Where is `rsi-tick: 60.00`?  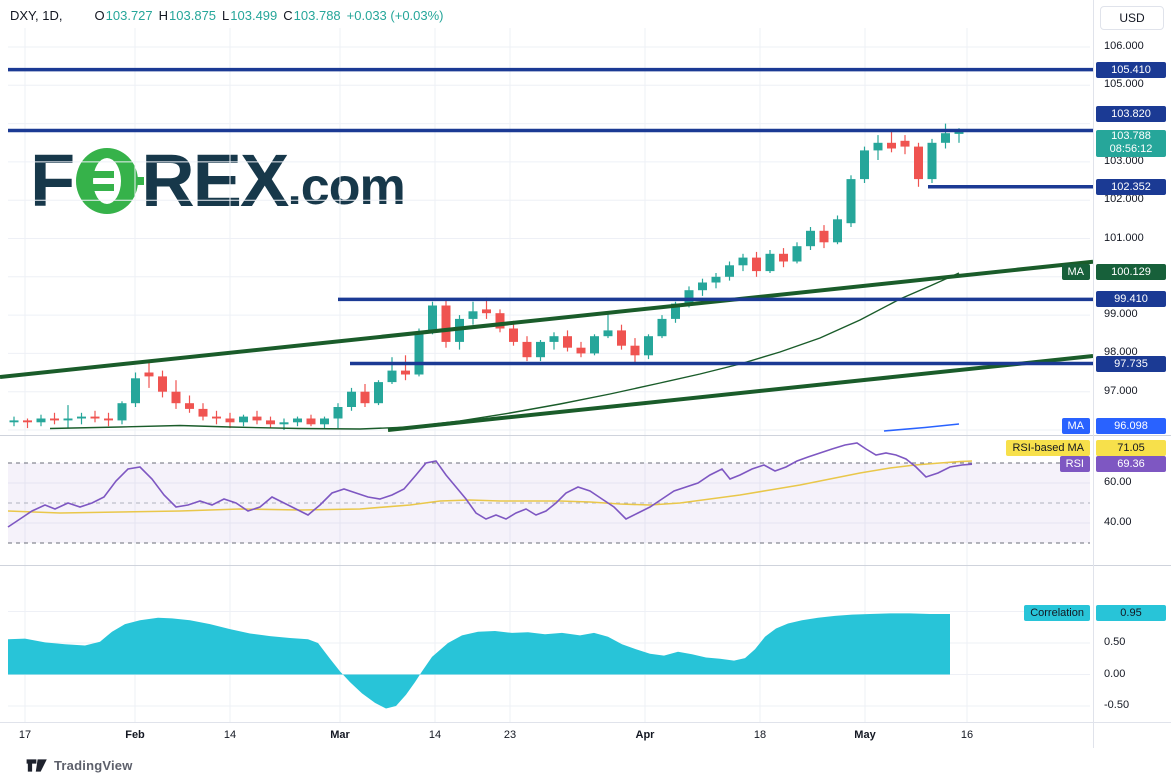 rsi-tick: 60.00 is located at coordinates (1118, 482).